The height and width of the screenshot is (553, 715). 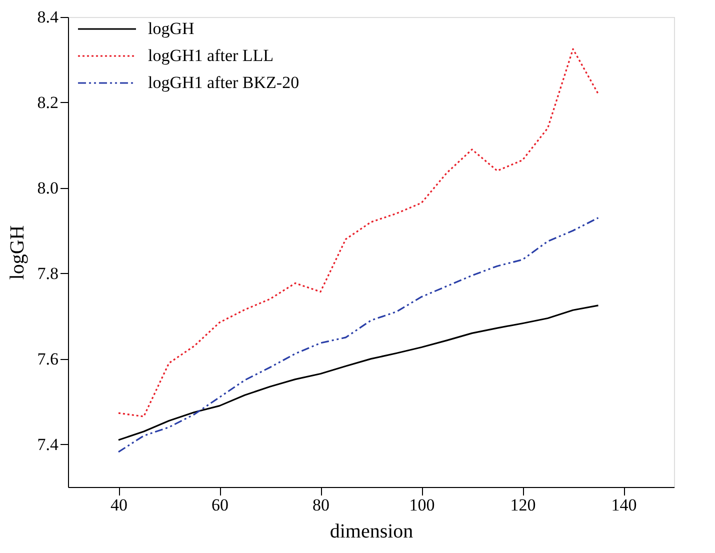 What do you see at coordinates (119, 505) in the screenshot?
I see `x-tick-label: 40` at bounding box center [119, 505].